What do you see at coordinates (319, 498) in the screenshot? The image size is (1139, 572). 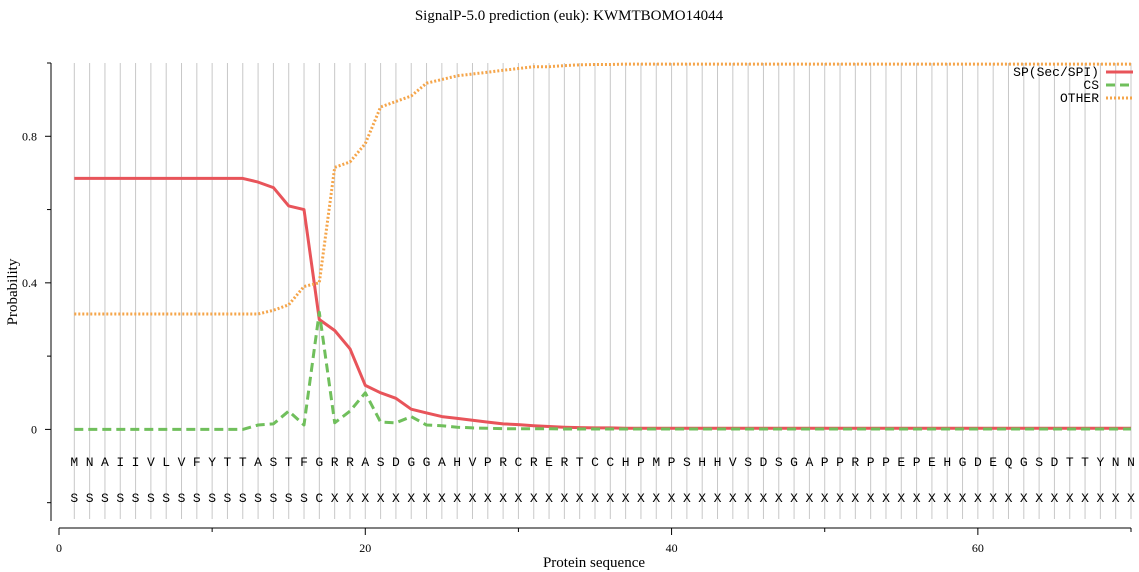 I see `region-label: C` at bounding box center [319, 498].